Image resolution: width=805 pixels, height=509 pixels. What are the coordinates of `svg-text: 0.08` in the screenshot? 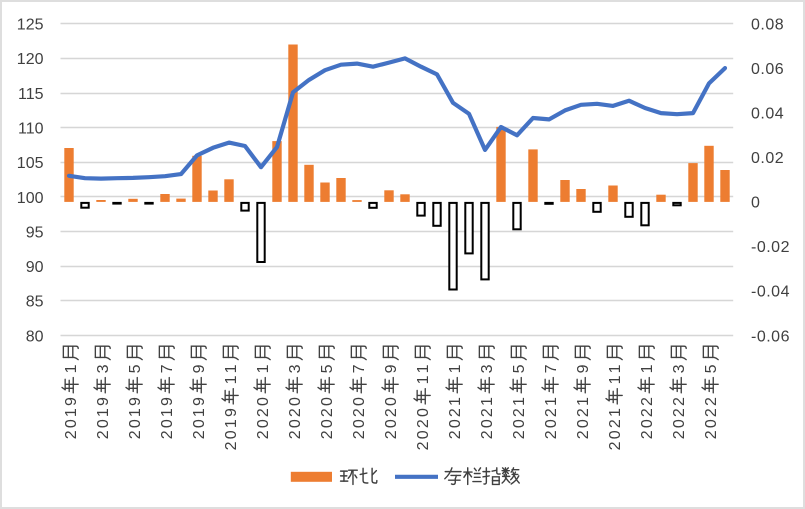 It's located at (767, 25).